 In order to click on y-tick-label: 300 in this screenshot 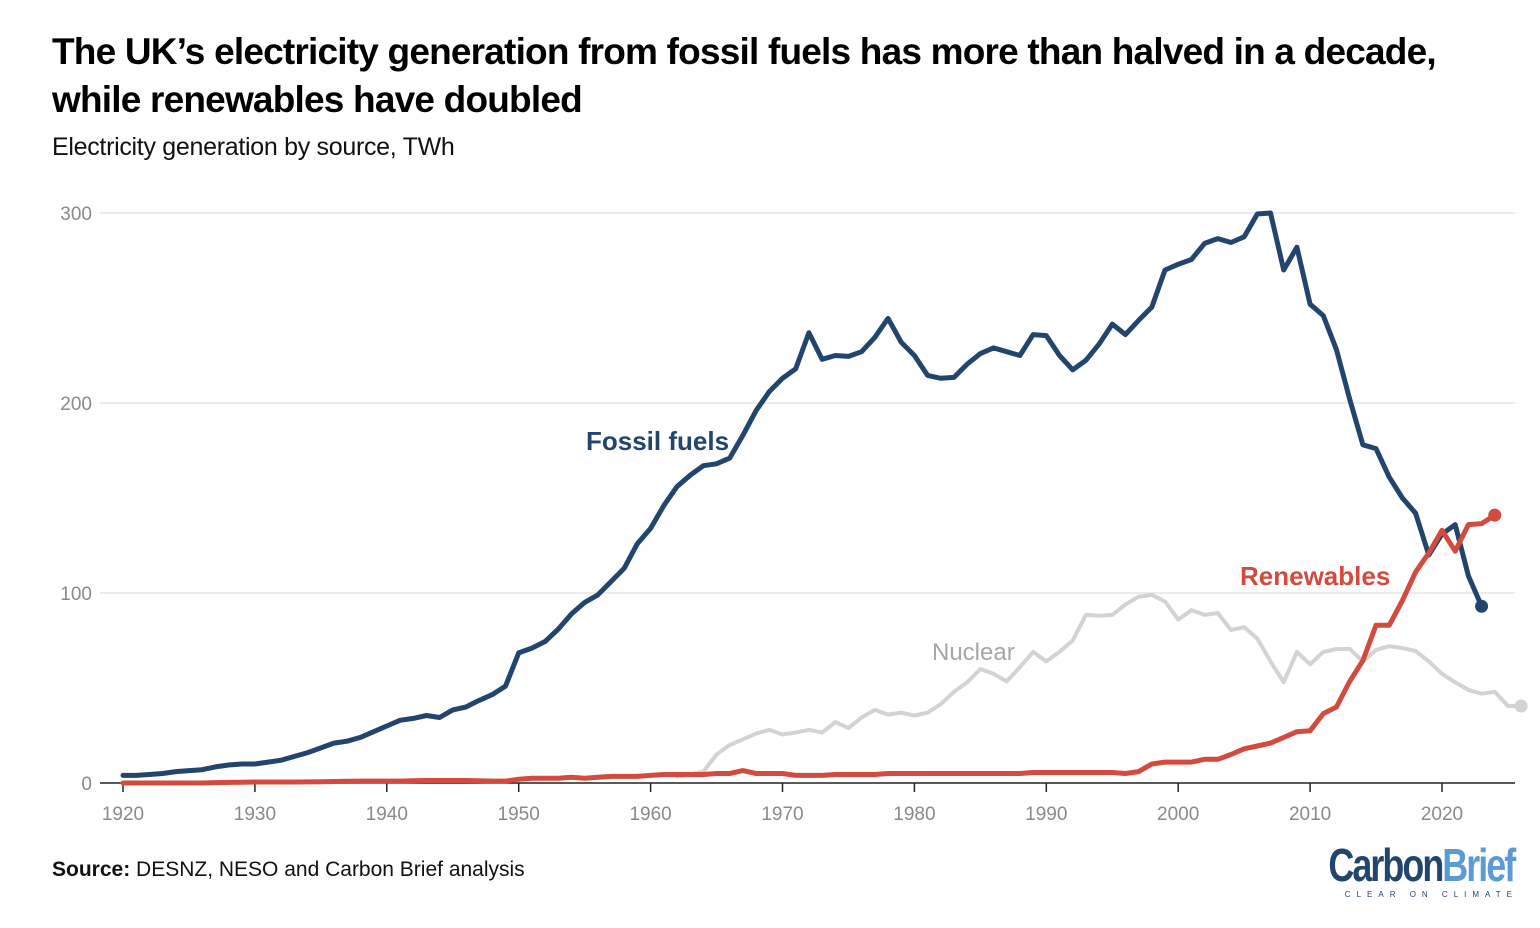, I will do `click(76, 214)`.